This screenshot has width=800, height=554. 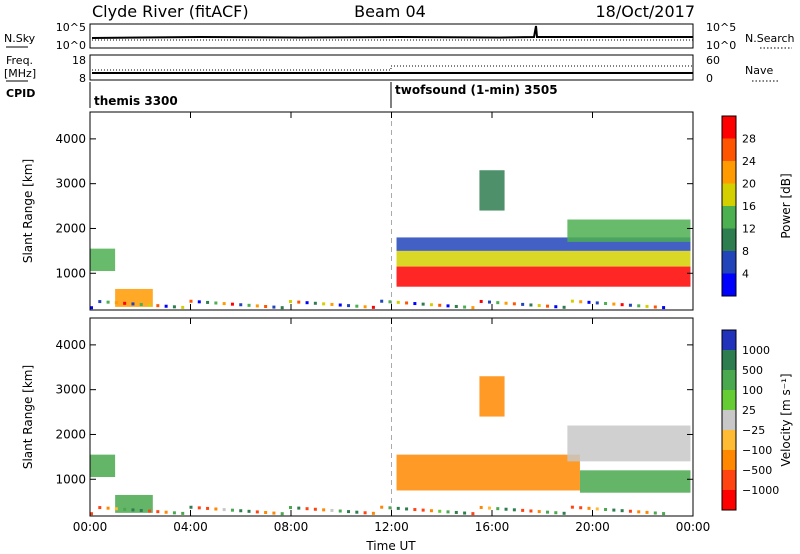 What do you see at coordinates (745, 274) in the screenshot?
I see `power-colorbar-tick-0: 4` at bounding box center [745, 274].